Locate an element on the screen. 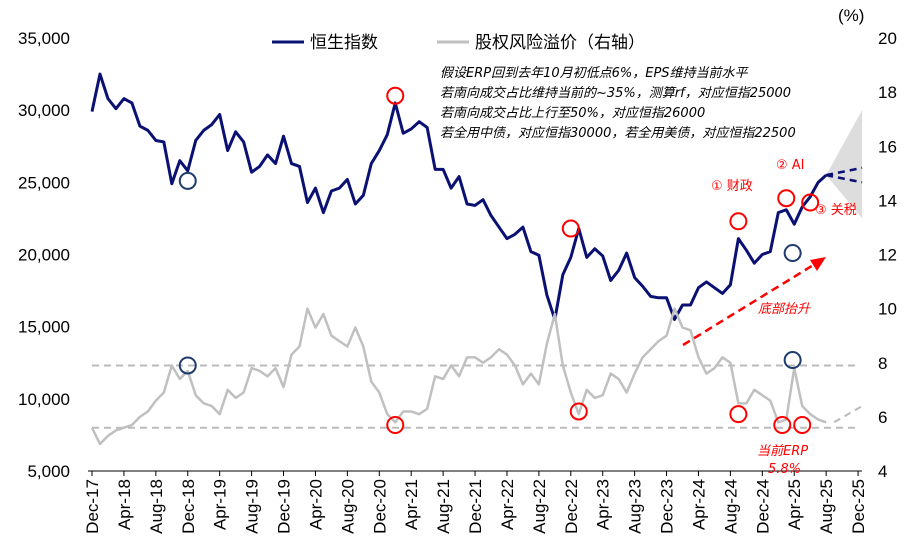  x-tick-label: Aug-24 is located at coordinates (730, 506).